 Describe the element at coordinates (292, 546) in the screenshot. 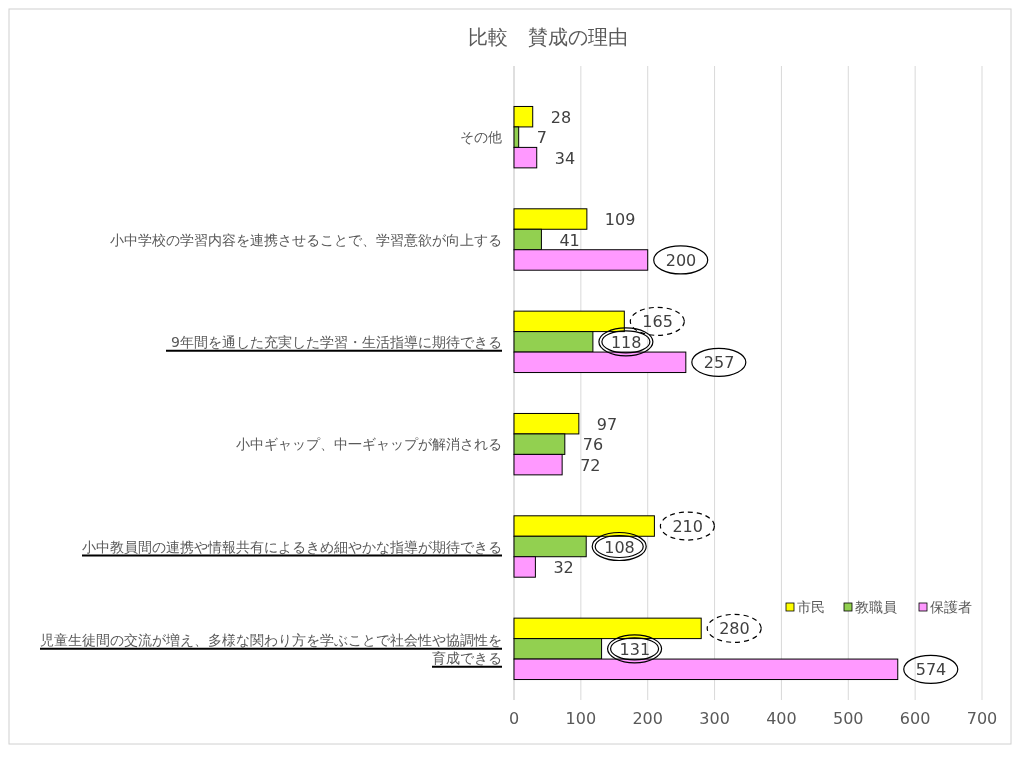

I see `y-tick-label: 小中教員間の連携や情報共有によるきめ細やかな指導が期待できる` at that location.